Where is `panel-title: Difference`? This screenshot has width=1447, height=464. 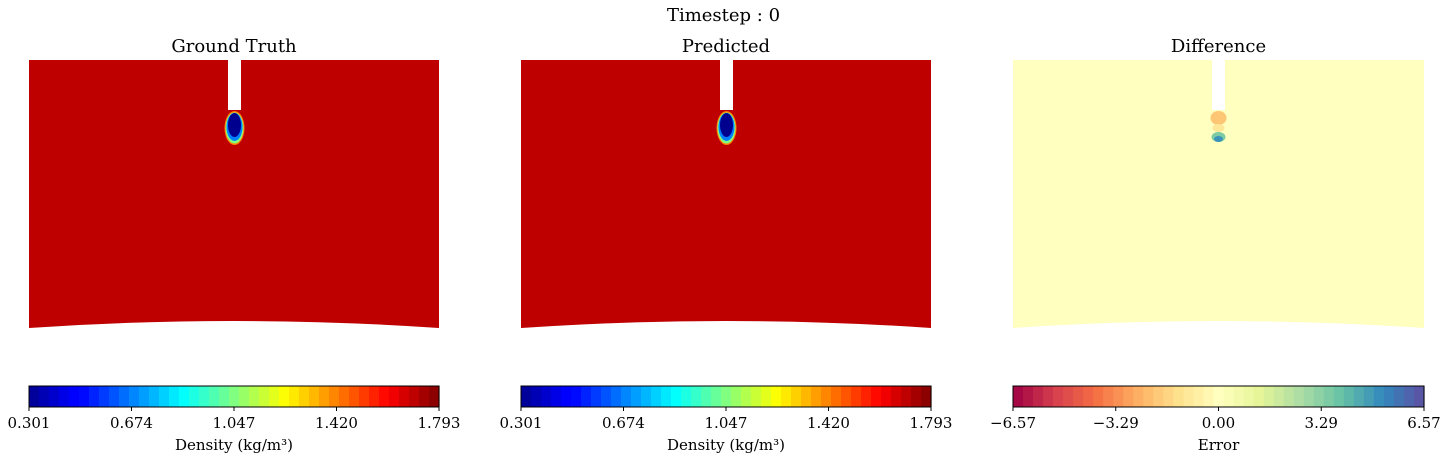 panel-title: Difference is located at coordinates (1218, 46).